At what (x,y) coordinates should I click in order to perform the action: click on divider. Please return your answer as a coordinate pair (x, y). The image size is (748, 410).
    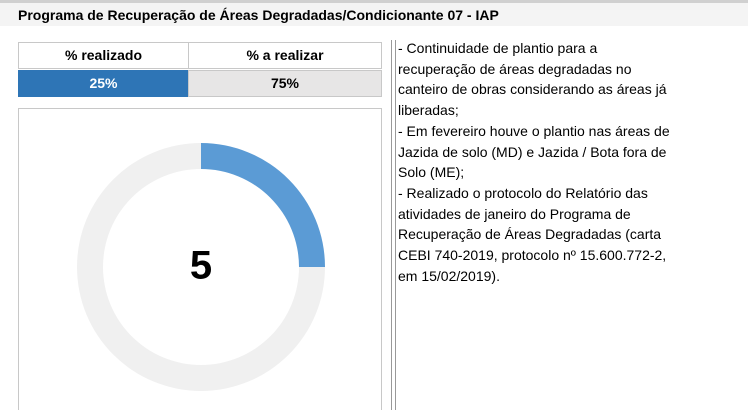
    Looking at the image, I should click on (393, 225).